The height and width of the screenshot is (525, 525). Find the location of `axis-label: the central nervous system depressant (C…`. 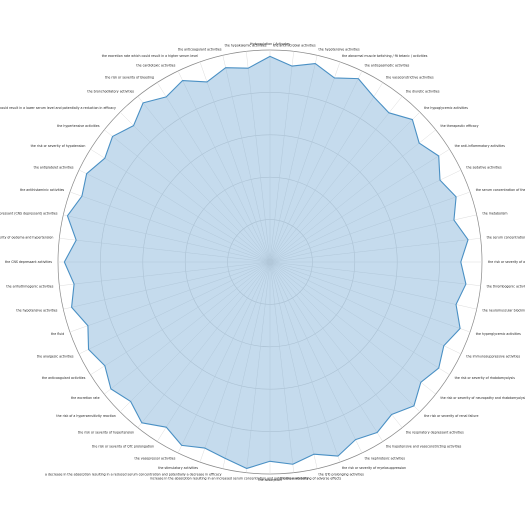

axis-label: the central nervous system depressant (C… is located at coordinates (29, 213).